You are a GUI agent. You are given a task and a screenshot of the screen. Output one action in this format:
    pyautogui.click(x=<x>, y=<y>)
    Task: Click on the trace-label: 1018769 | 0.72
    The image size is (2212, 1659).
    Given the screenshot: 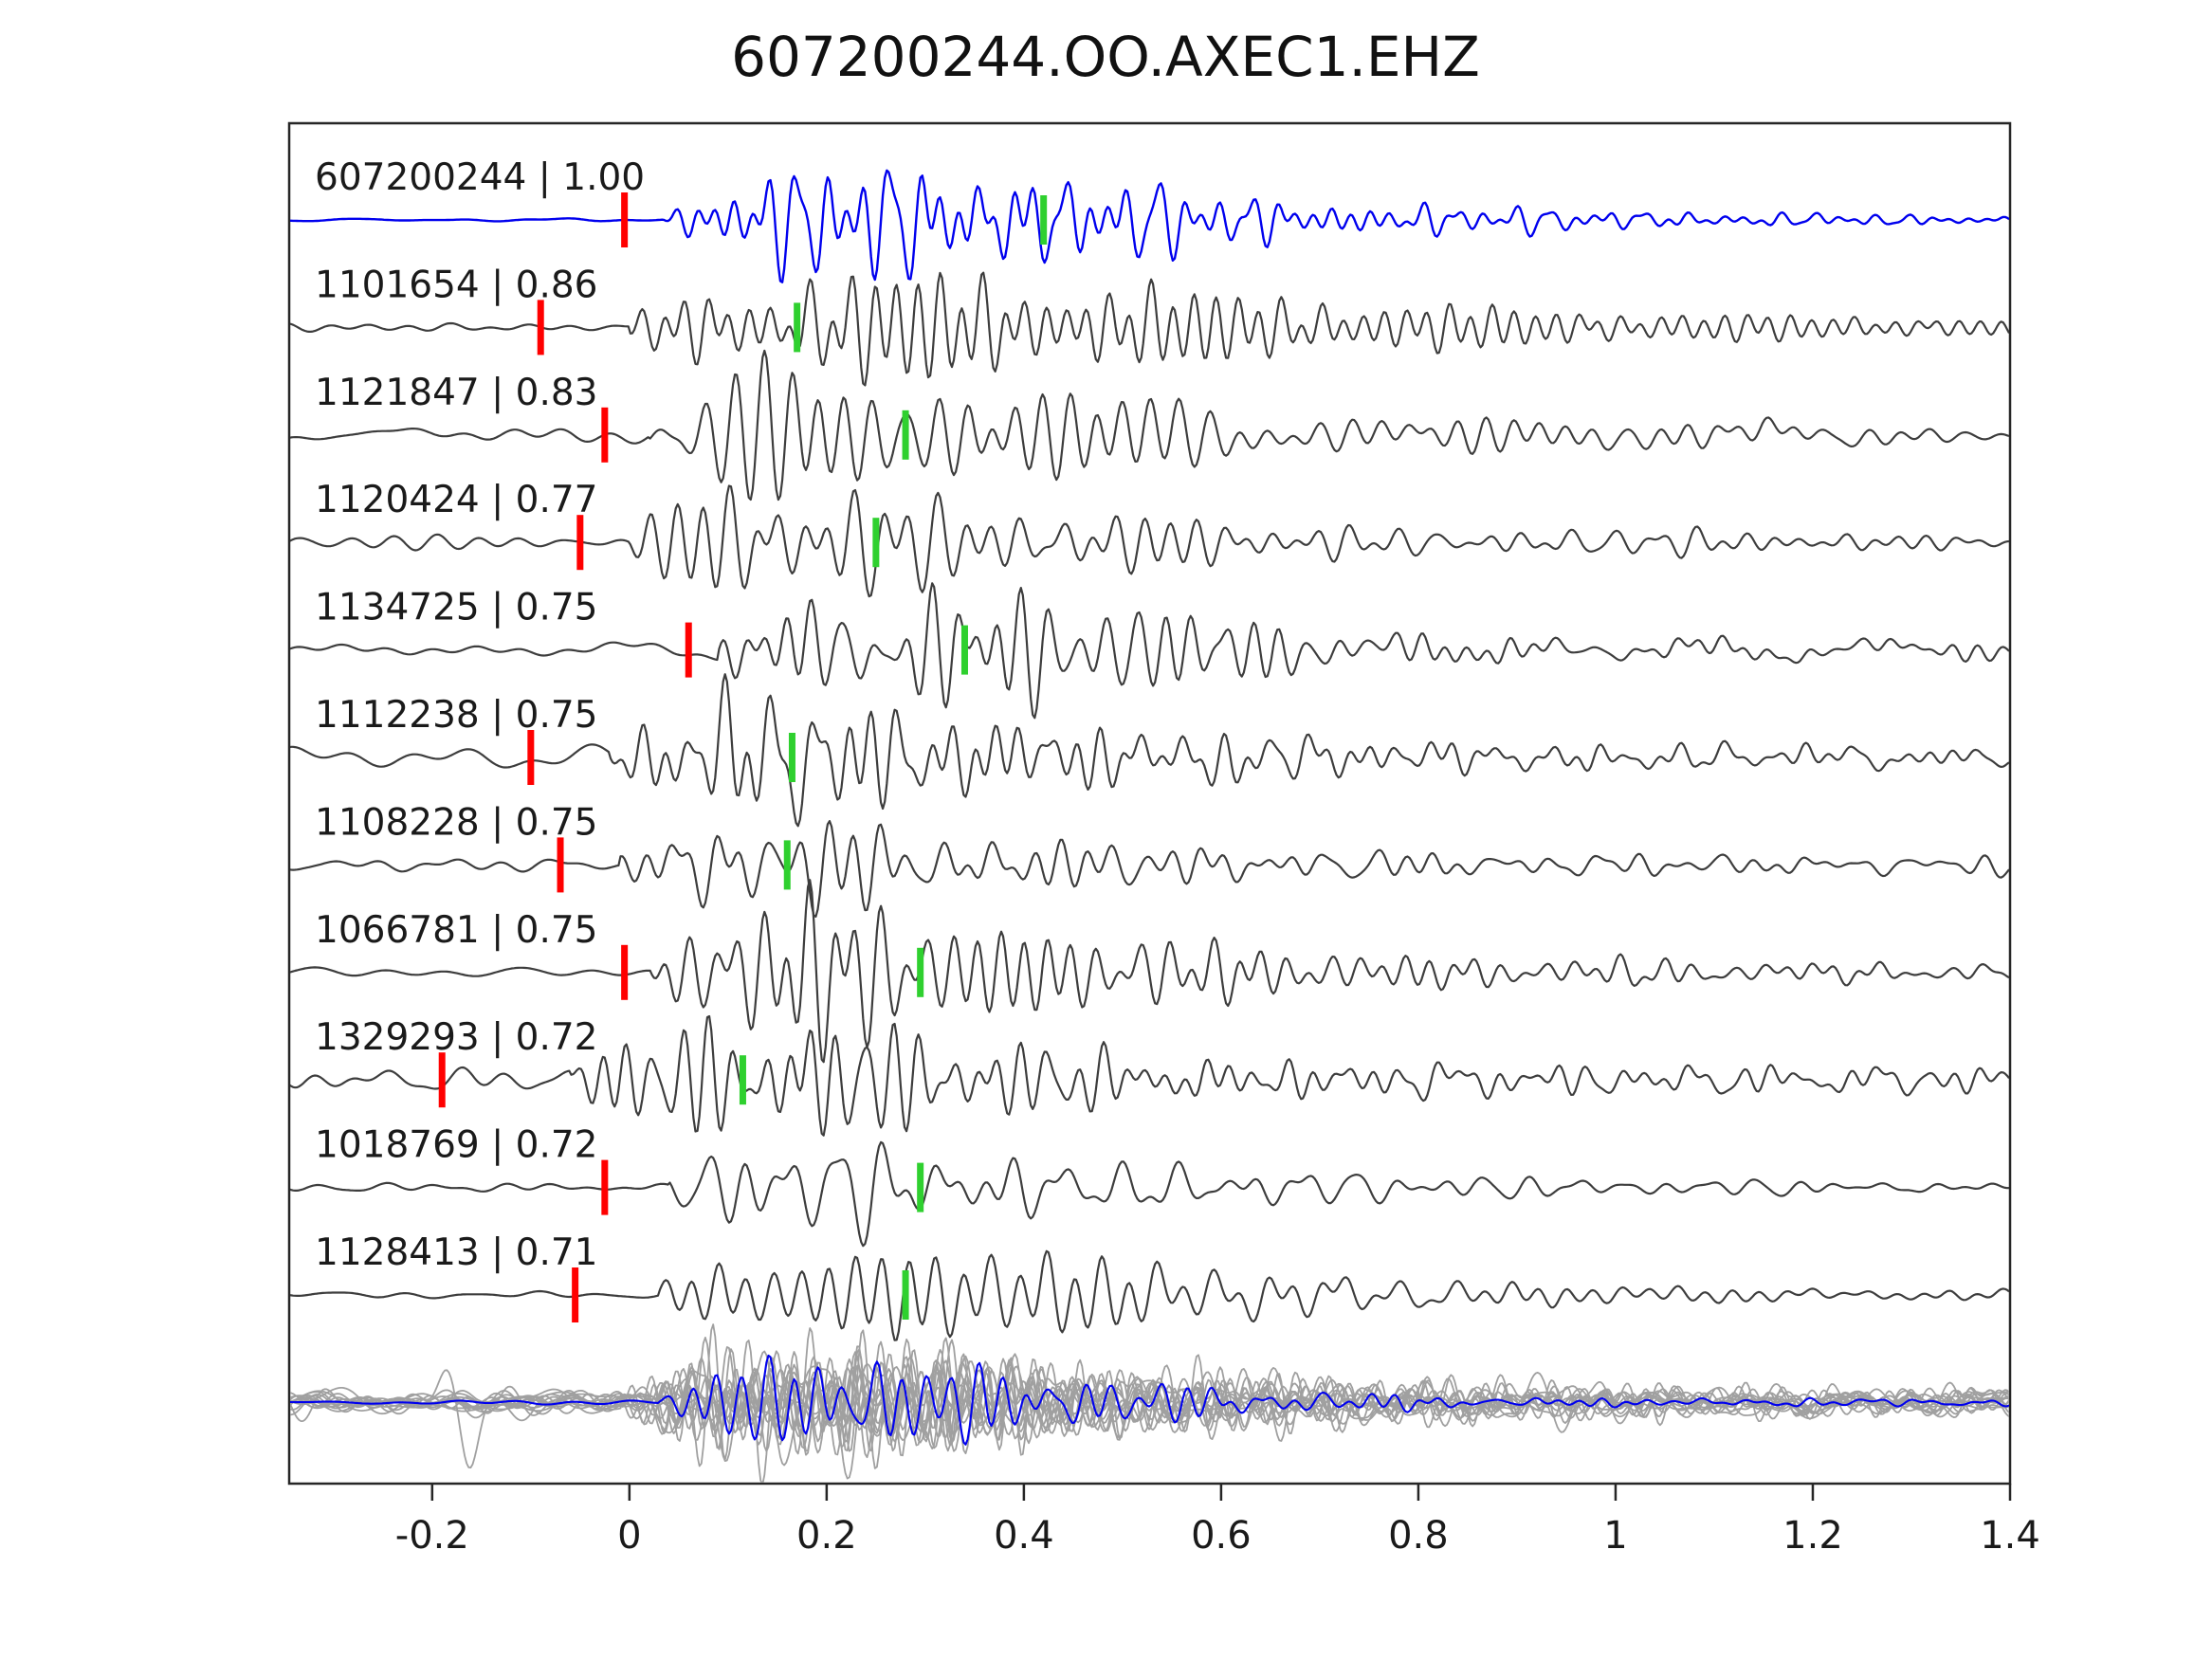 What is the action you would take?
    pyautogui.click(x=456, y=1145)
    